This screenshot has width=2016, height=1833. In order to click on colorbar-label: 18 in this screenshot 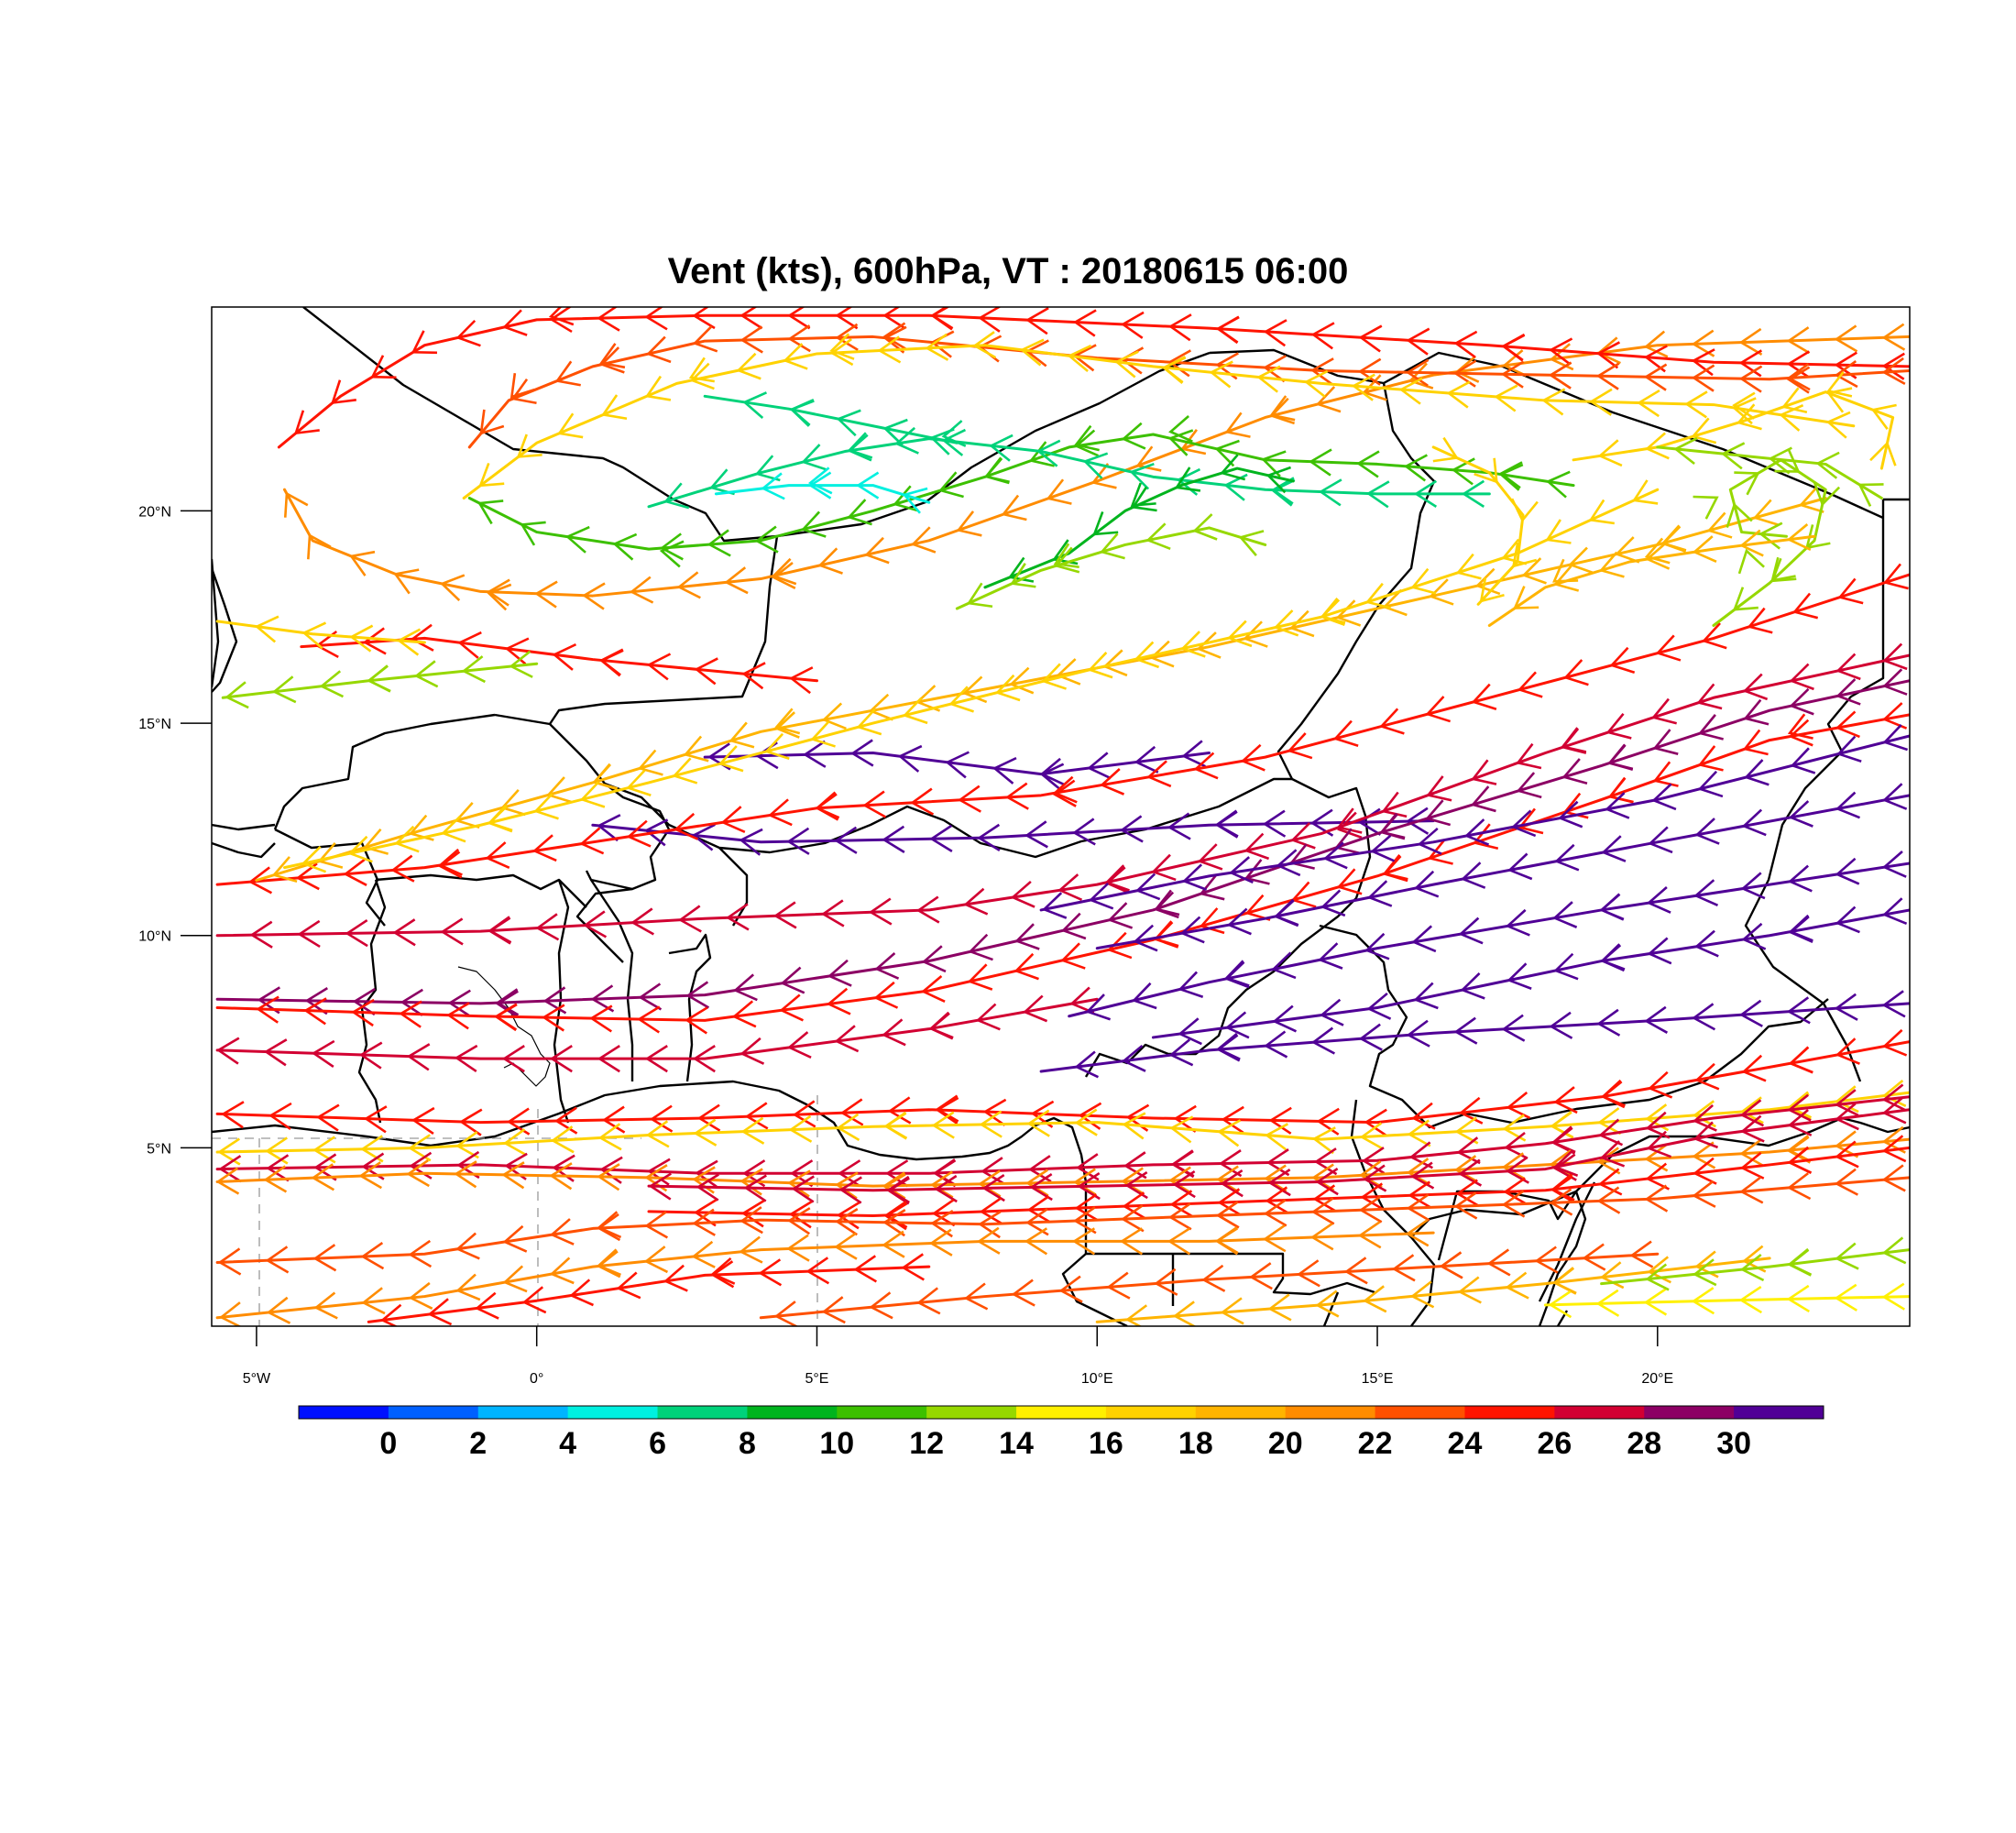, I will do `click(1195, 1443)`.